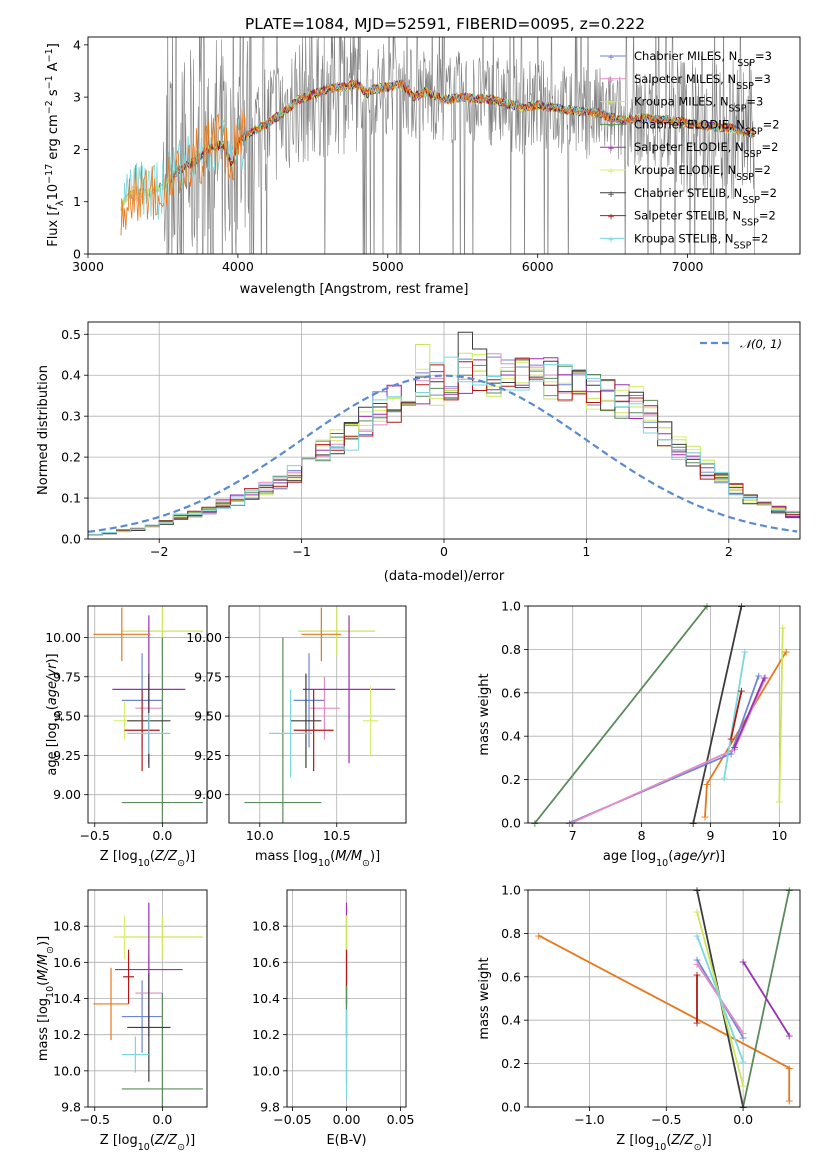  I want to click on y-axis-label: age [log10(age/yr)], so click(55, 714).